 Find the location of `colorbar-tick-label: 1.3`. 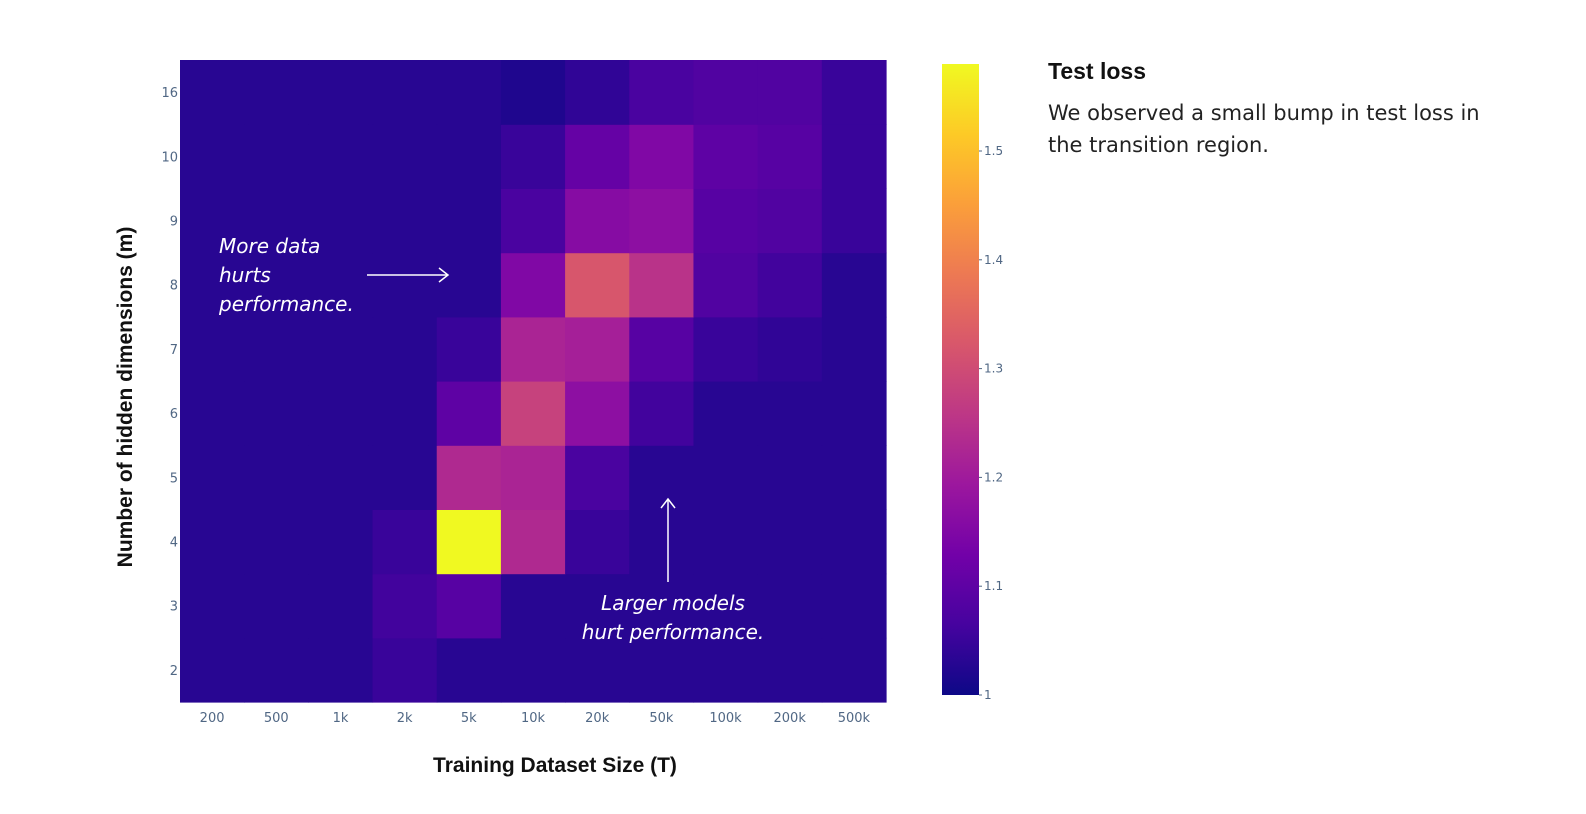

colorbar-tick-label: 1.3 is located at coordinates (993, 369).